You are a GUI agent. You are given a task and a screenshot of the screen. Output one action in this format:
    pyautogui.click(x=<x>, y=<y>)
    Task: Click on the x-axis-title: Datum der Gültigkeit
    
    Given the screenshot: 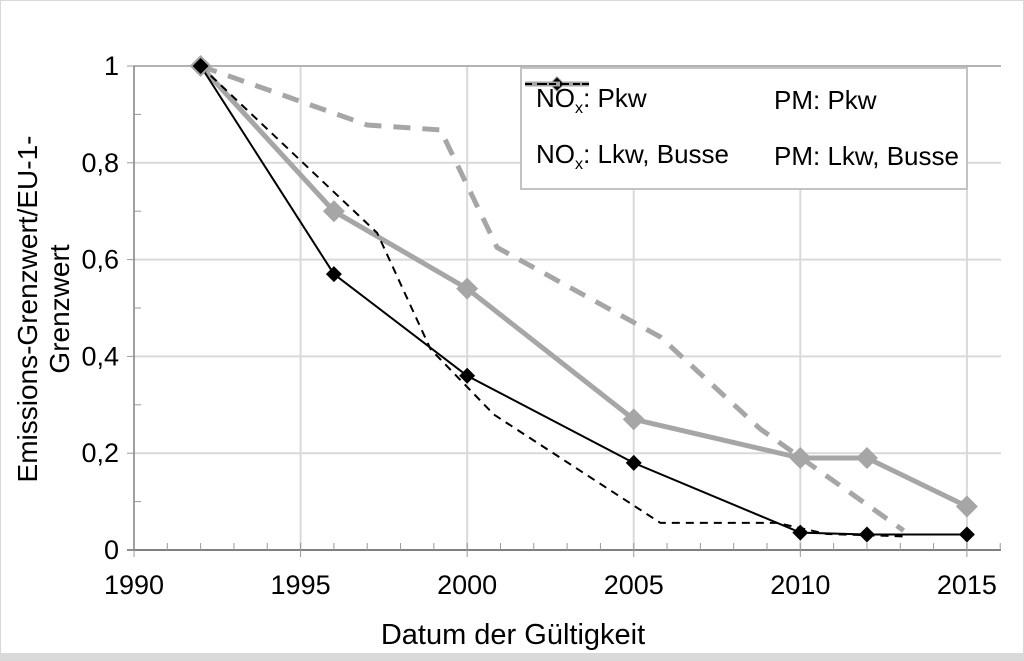 What is the action you would take?
    pyautogui.click(x=513, y=635)
    